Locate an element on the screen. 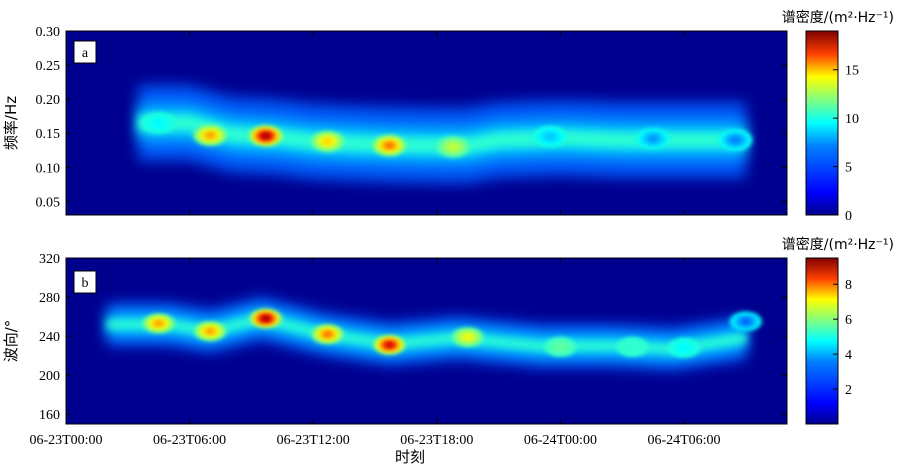  colorbar-a: 0 5 10 15 谱密度/(m²·Hz⁻¹) is located at coordinates (838, 116).